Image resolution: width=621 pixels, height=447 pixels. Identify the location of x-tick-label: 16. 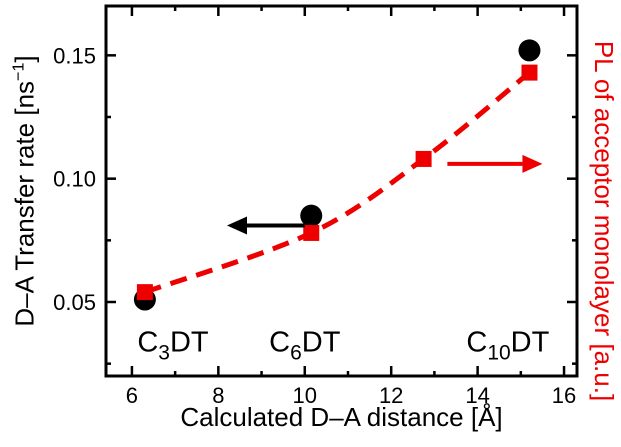
(564, 395).